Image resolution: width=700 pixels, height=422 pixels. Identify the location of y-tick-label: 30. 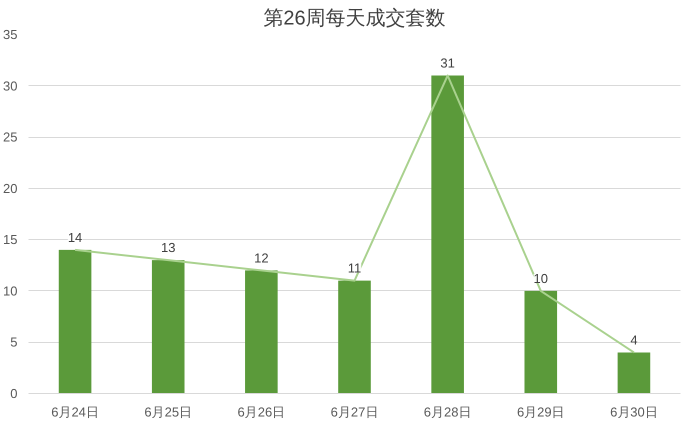
(10, 86).